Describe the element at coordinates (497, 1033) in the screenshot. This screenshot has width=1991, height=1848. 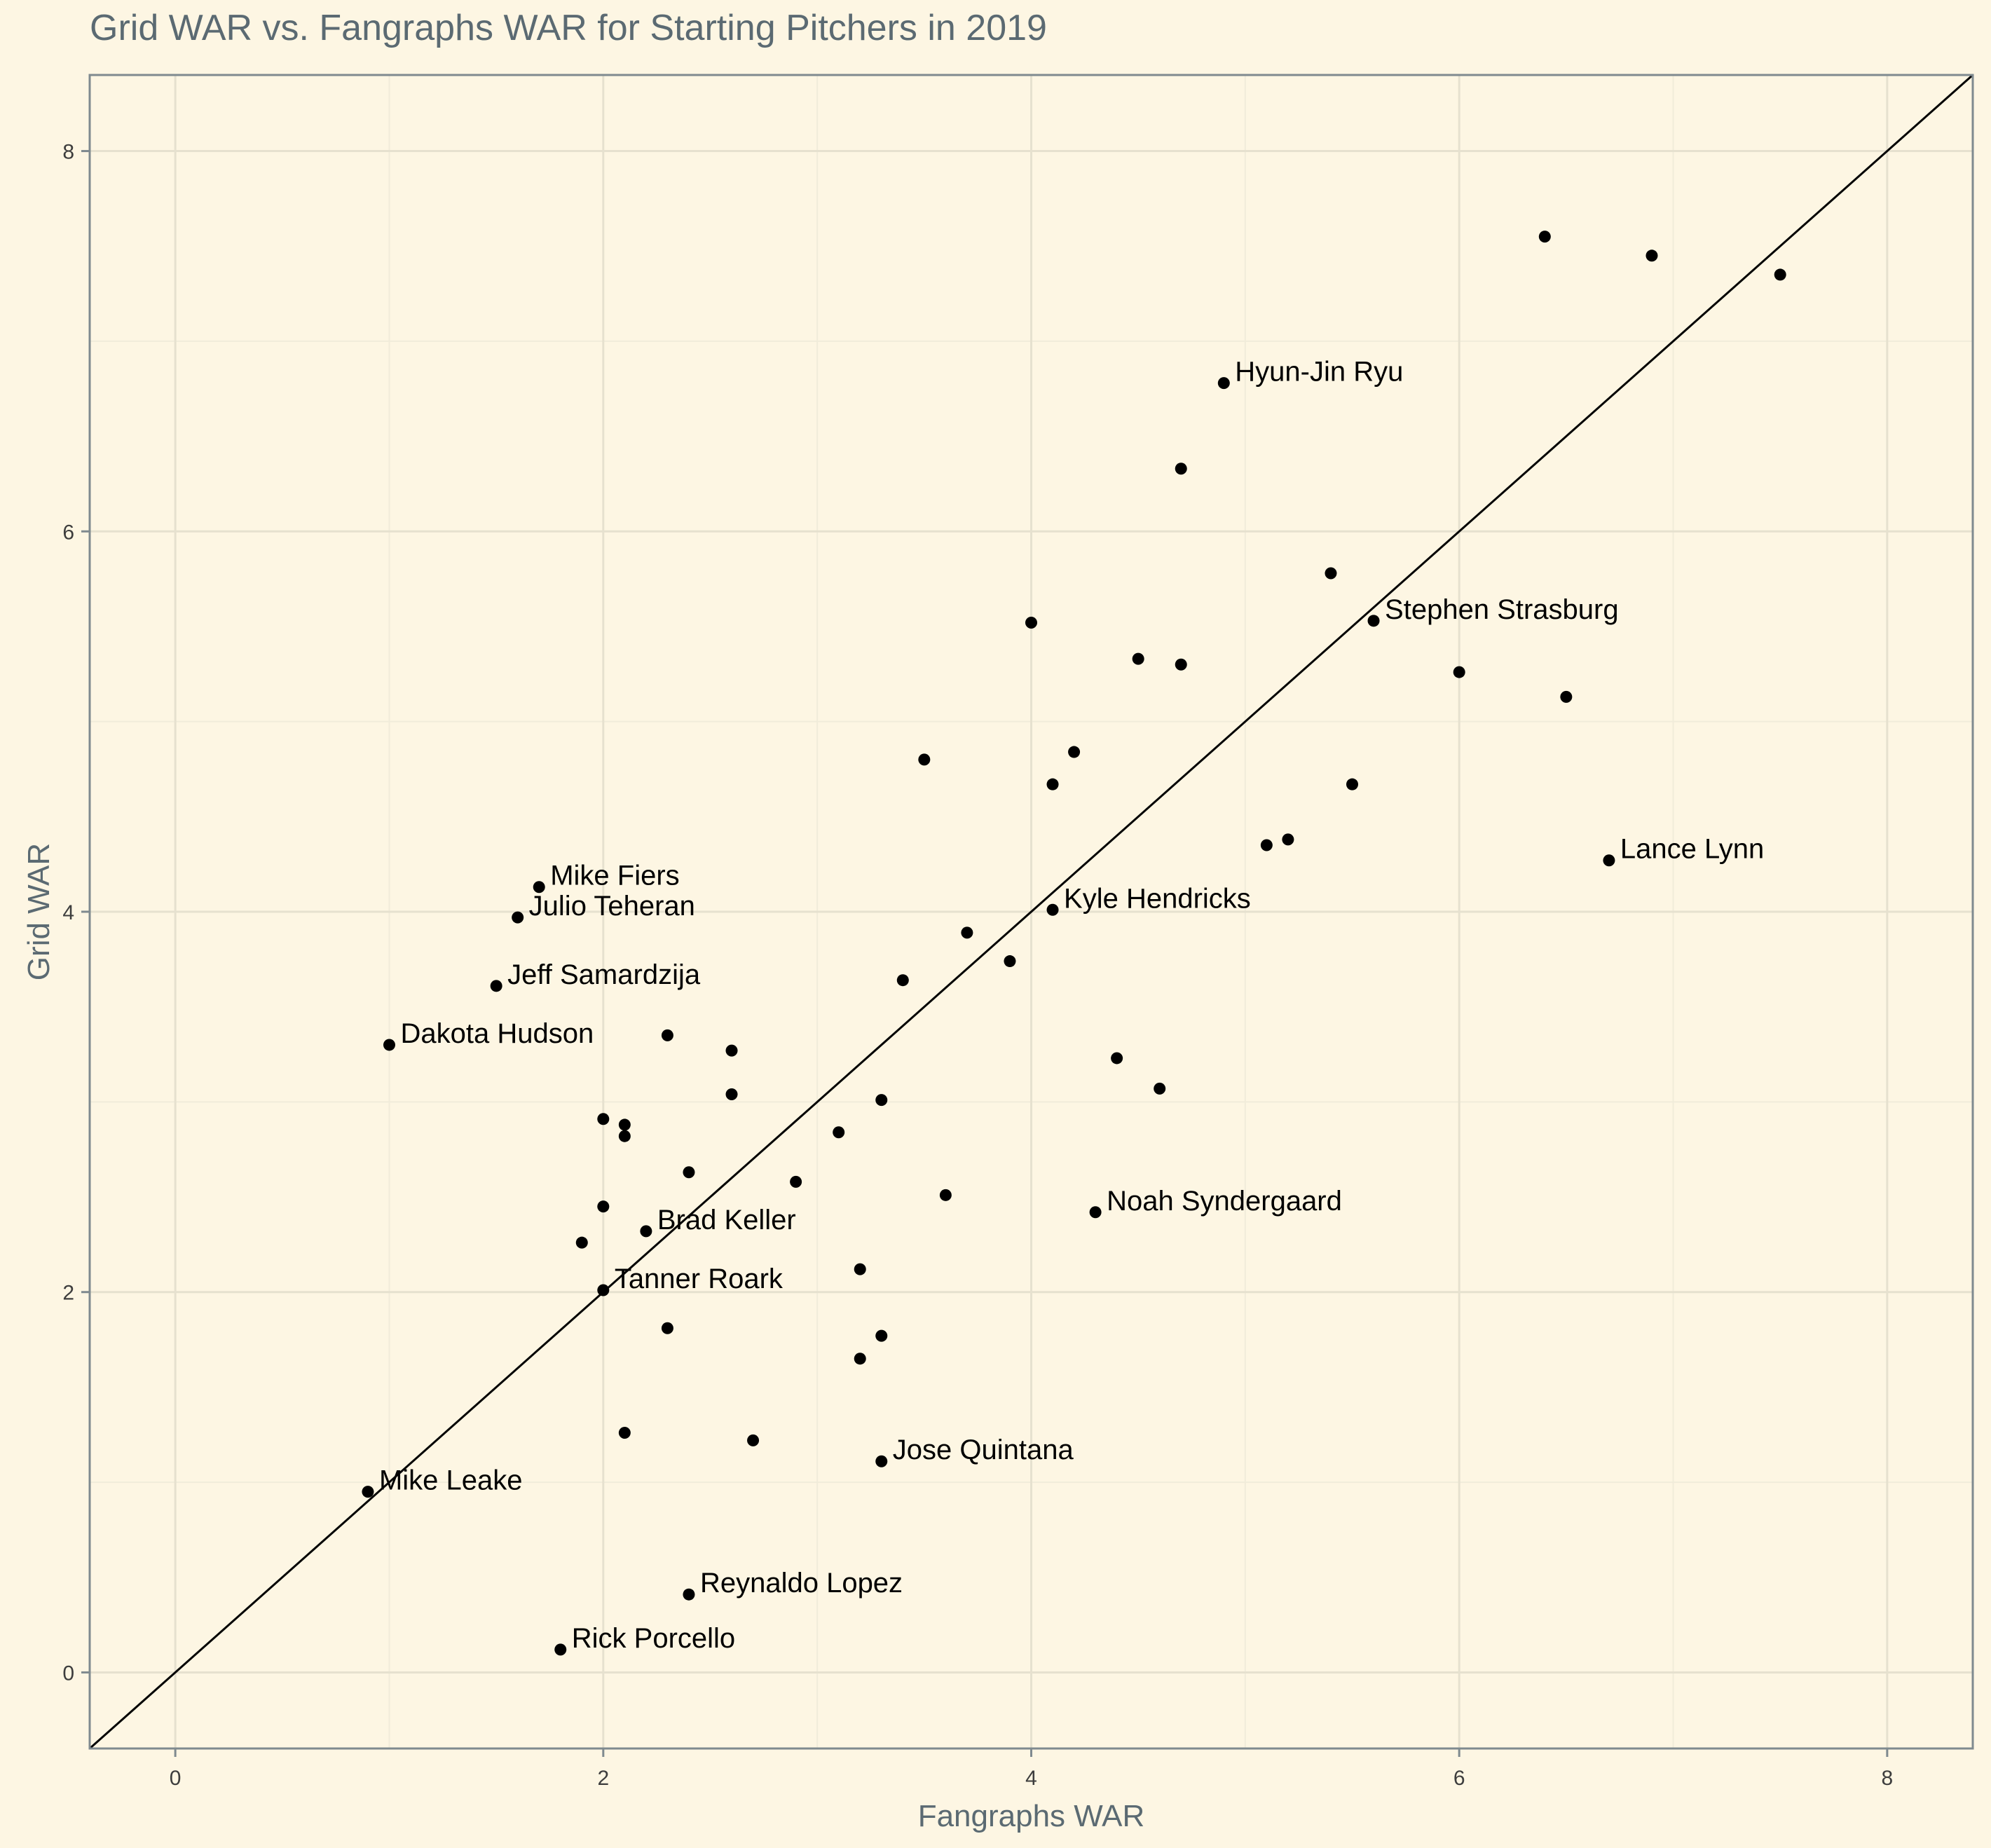
I see `point-label: Dakota Hudson` at that location.